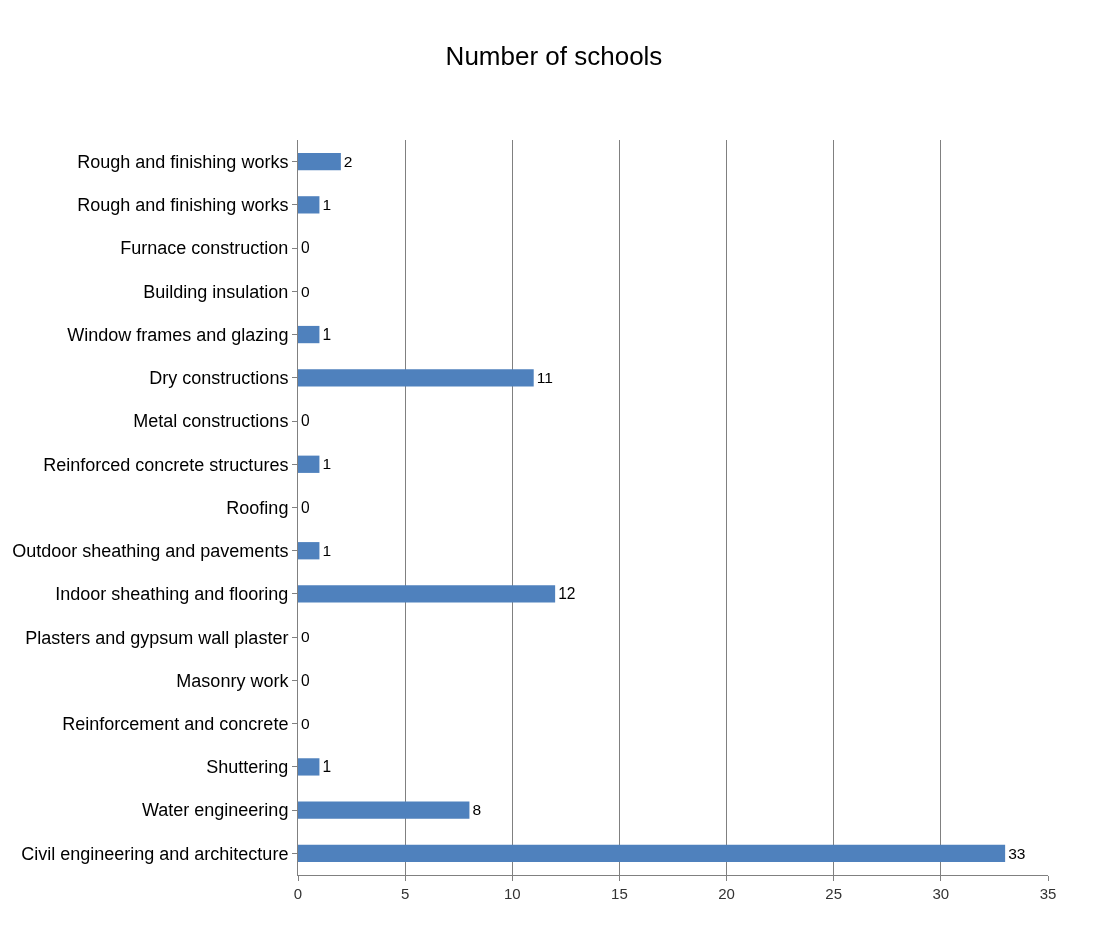 Image resolution: width=1108 pixels, height=935 pixels. I want to click on data-label: 11, so click(544, 377).